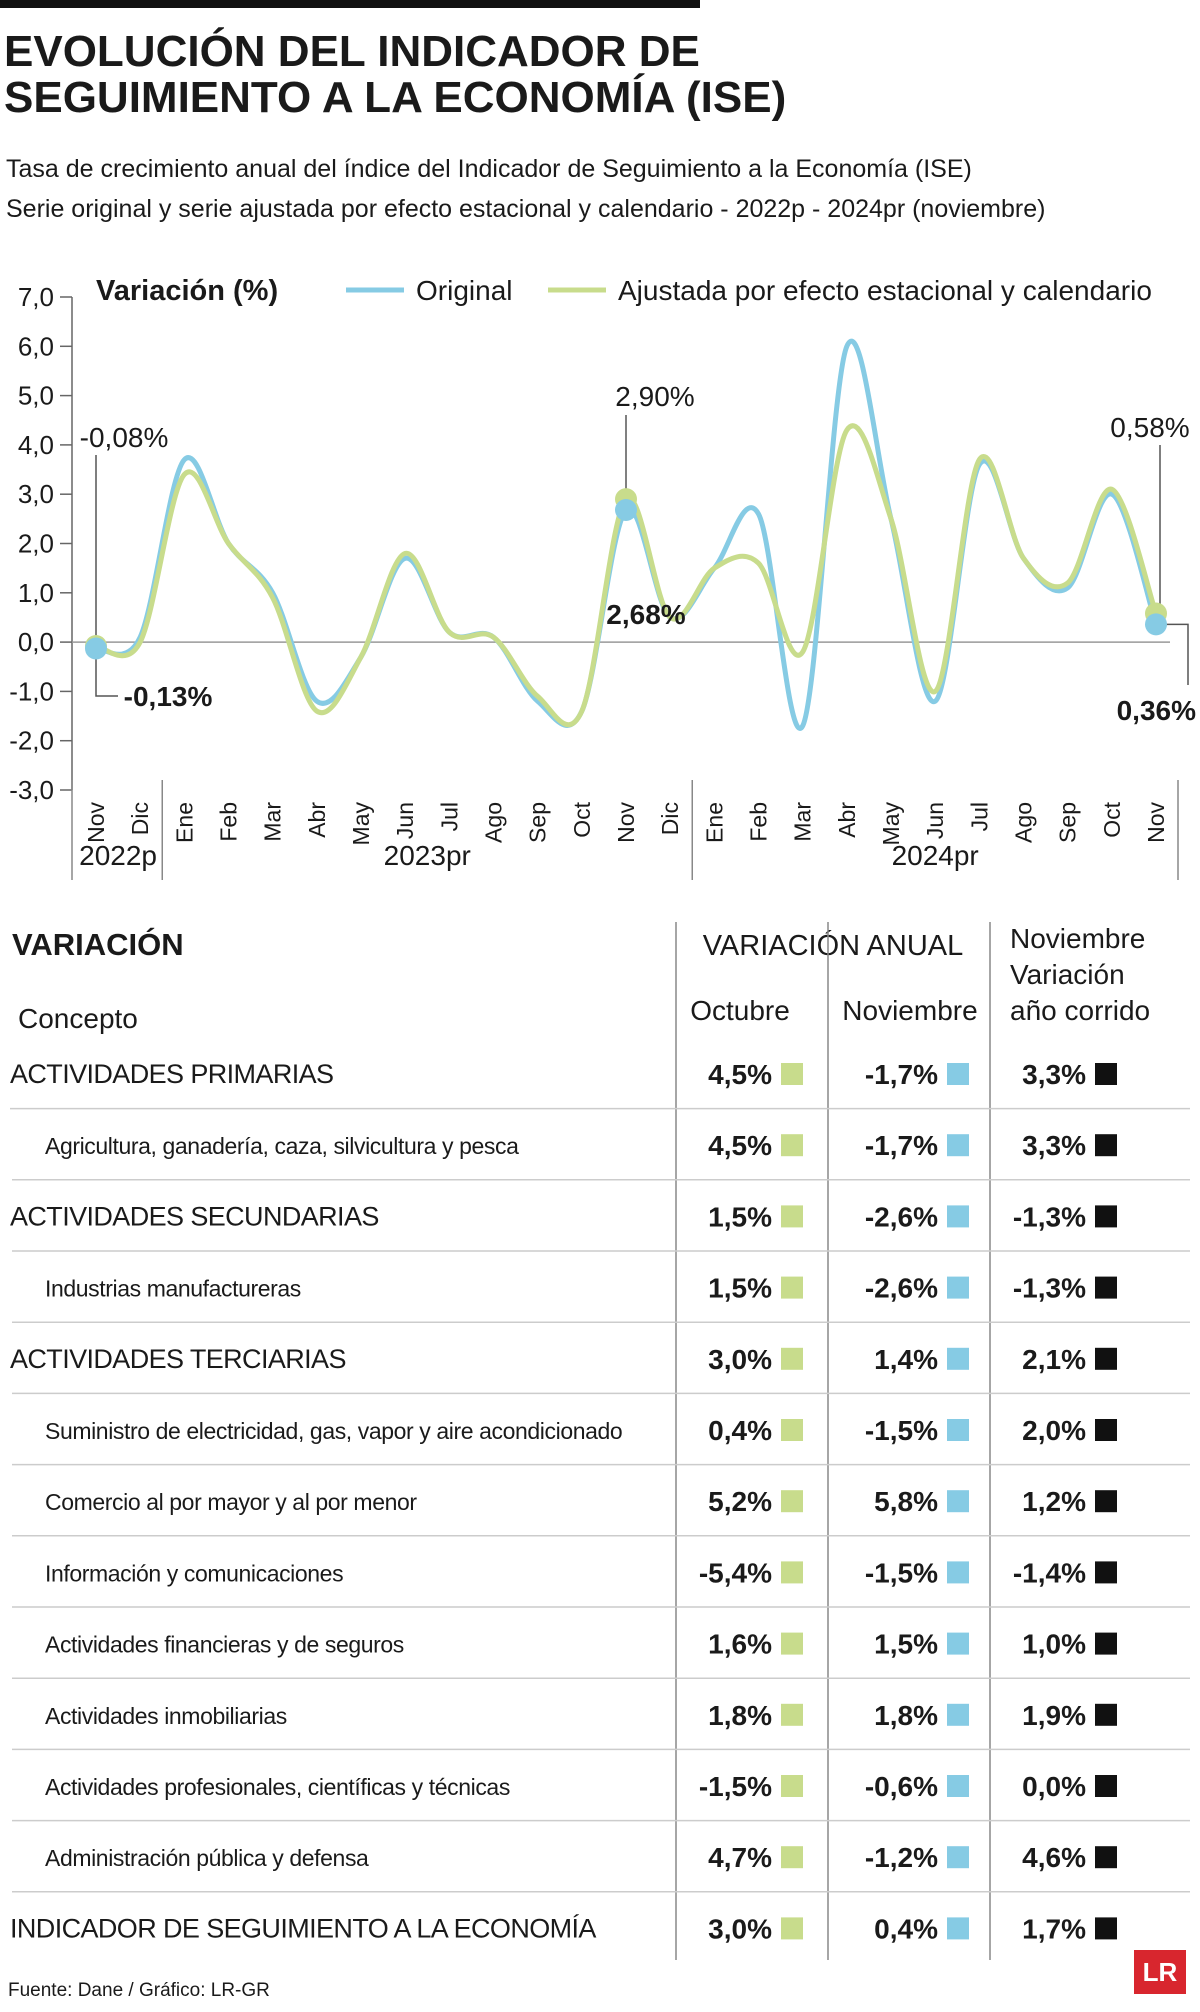 Image resolution: width=1200 pixels, height=2012 pixels. What do you see at coordinates (901, 1216) in the screenshot?
I see `cell-value: -2,6%` at bounding box center [901, 1216].